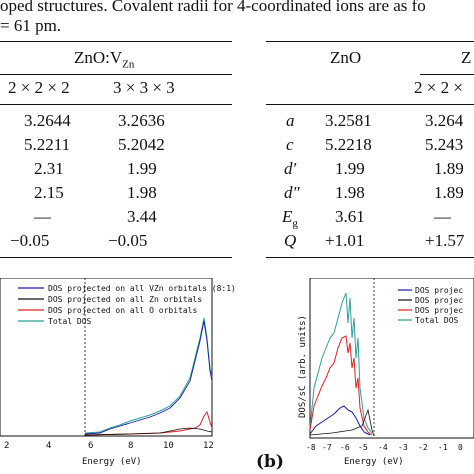 The height and width of the screenshot is (474, 474). What do you see at coordinates (290, 144) in the screenshot?
I see `table-right-row-label: c` at bounding box center [290, 144].